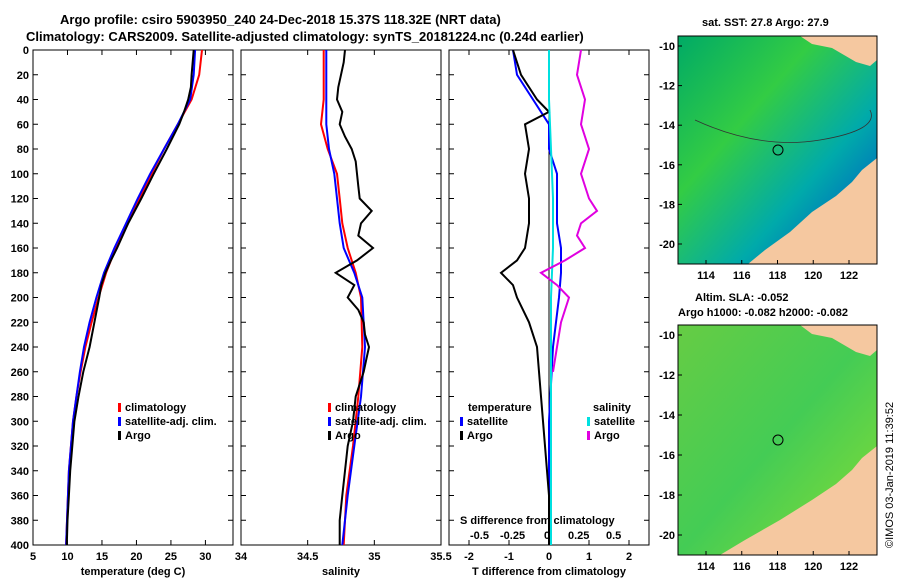  I want to click on y-tick-label: 20, so click(23, 76).